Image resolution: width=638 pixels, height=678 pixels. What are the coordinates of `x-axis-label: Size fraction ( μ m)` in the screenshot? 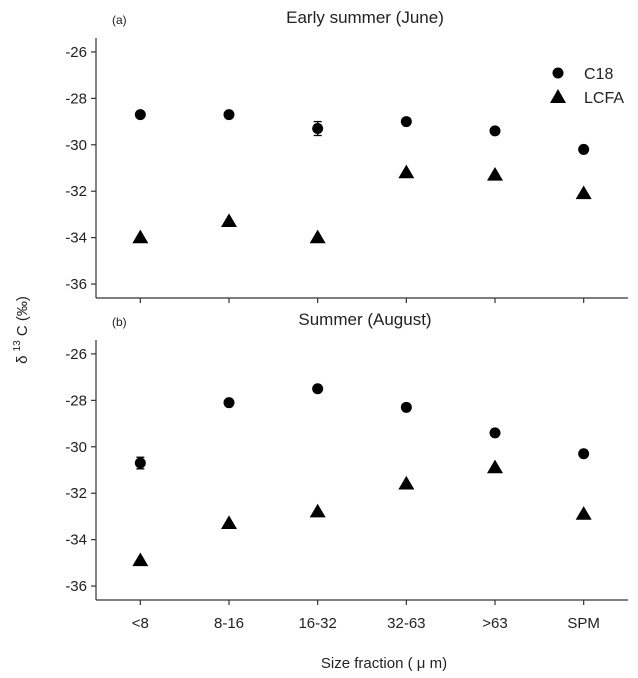 It's located at (384, 663).